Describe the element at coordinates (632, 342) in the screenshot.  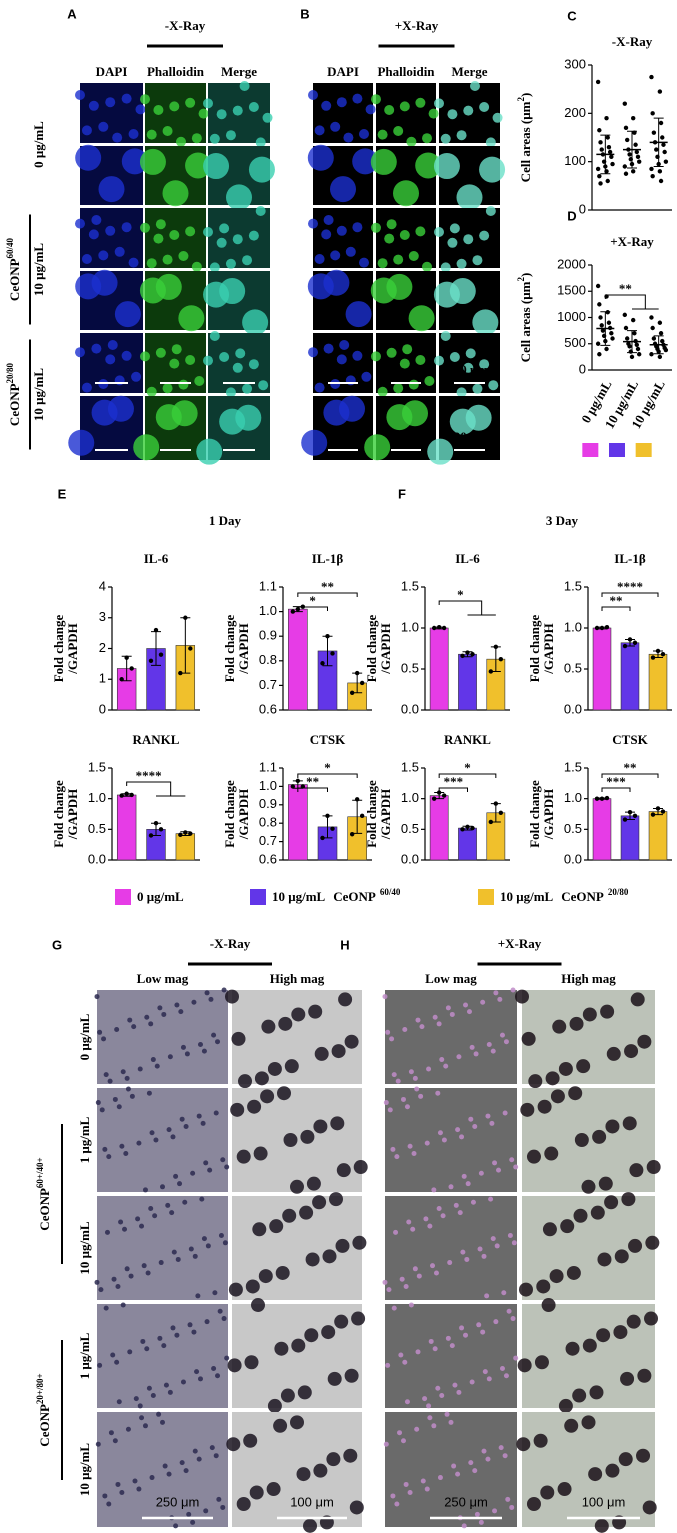
I see `sd-bar` at that location.